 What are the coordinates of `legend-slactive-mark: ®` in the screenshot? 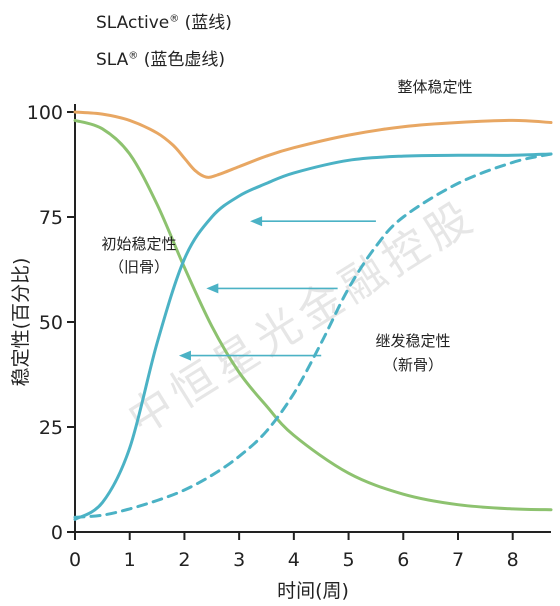 It's located at (174, 19).